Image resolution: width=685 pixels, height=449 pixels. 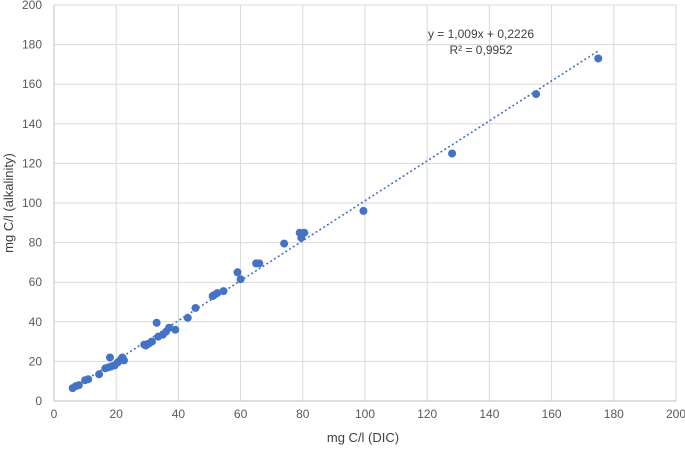 What do you see at coordinates (8, 203) in the screenshot?
I see `y-axis-title: mg C/l (alkalinity)` at bounding box center [8, 203].